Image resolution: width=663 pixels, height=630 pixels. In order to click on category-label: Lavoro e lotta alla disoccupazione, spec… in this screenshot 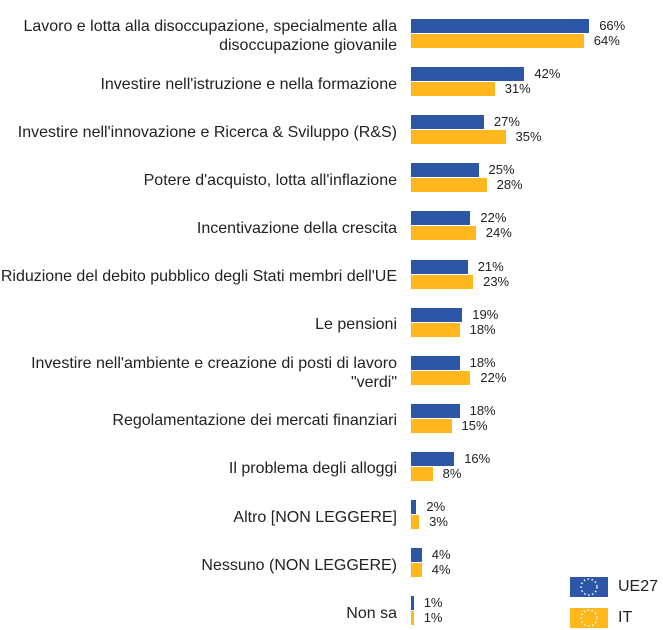, I will do `click(210, 36)`.